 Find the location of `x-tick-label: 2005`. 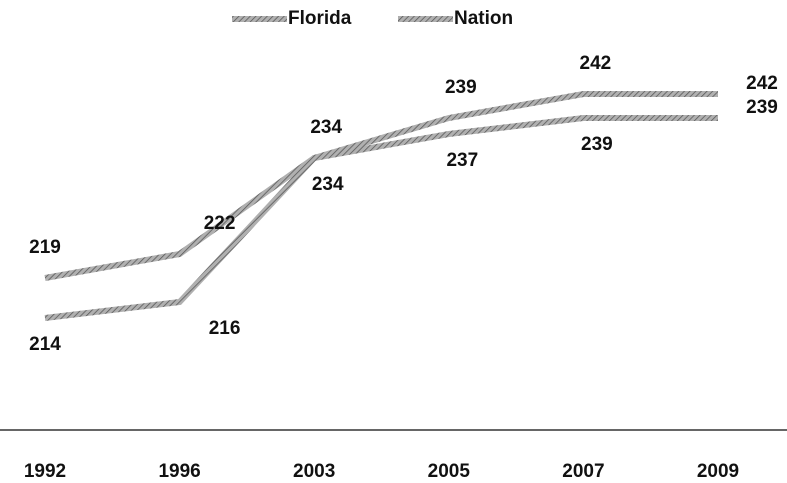

x-tick-label: 2005 is located at coordinates (449, 471).